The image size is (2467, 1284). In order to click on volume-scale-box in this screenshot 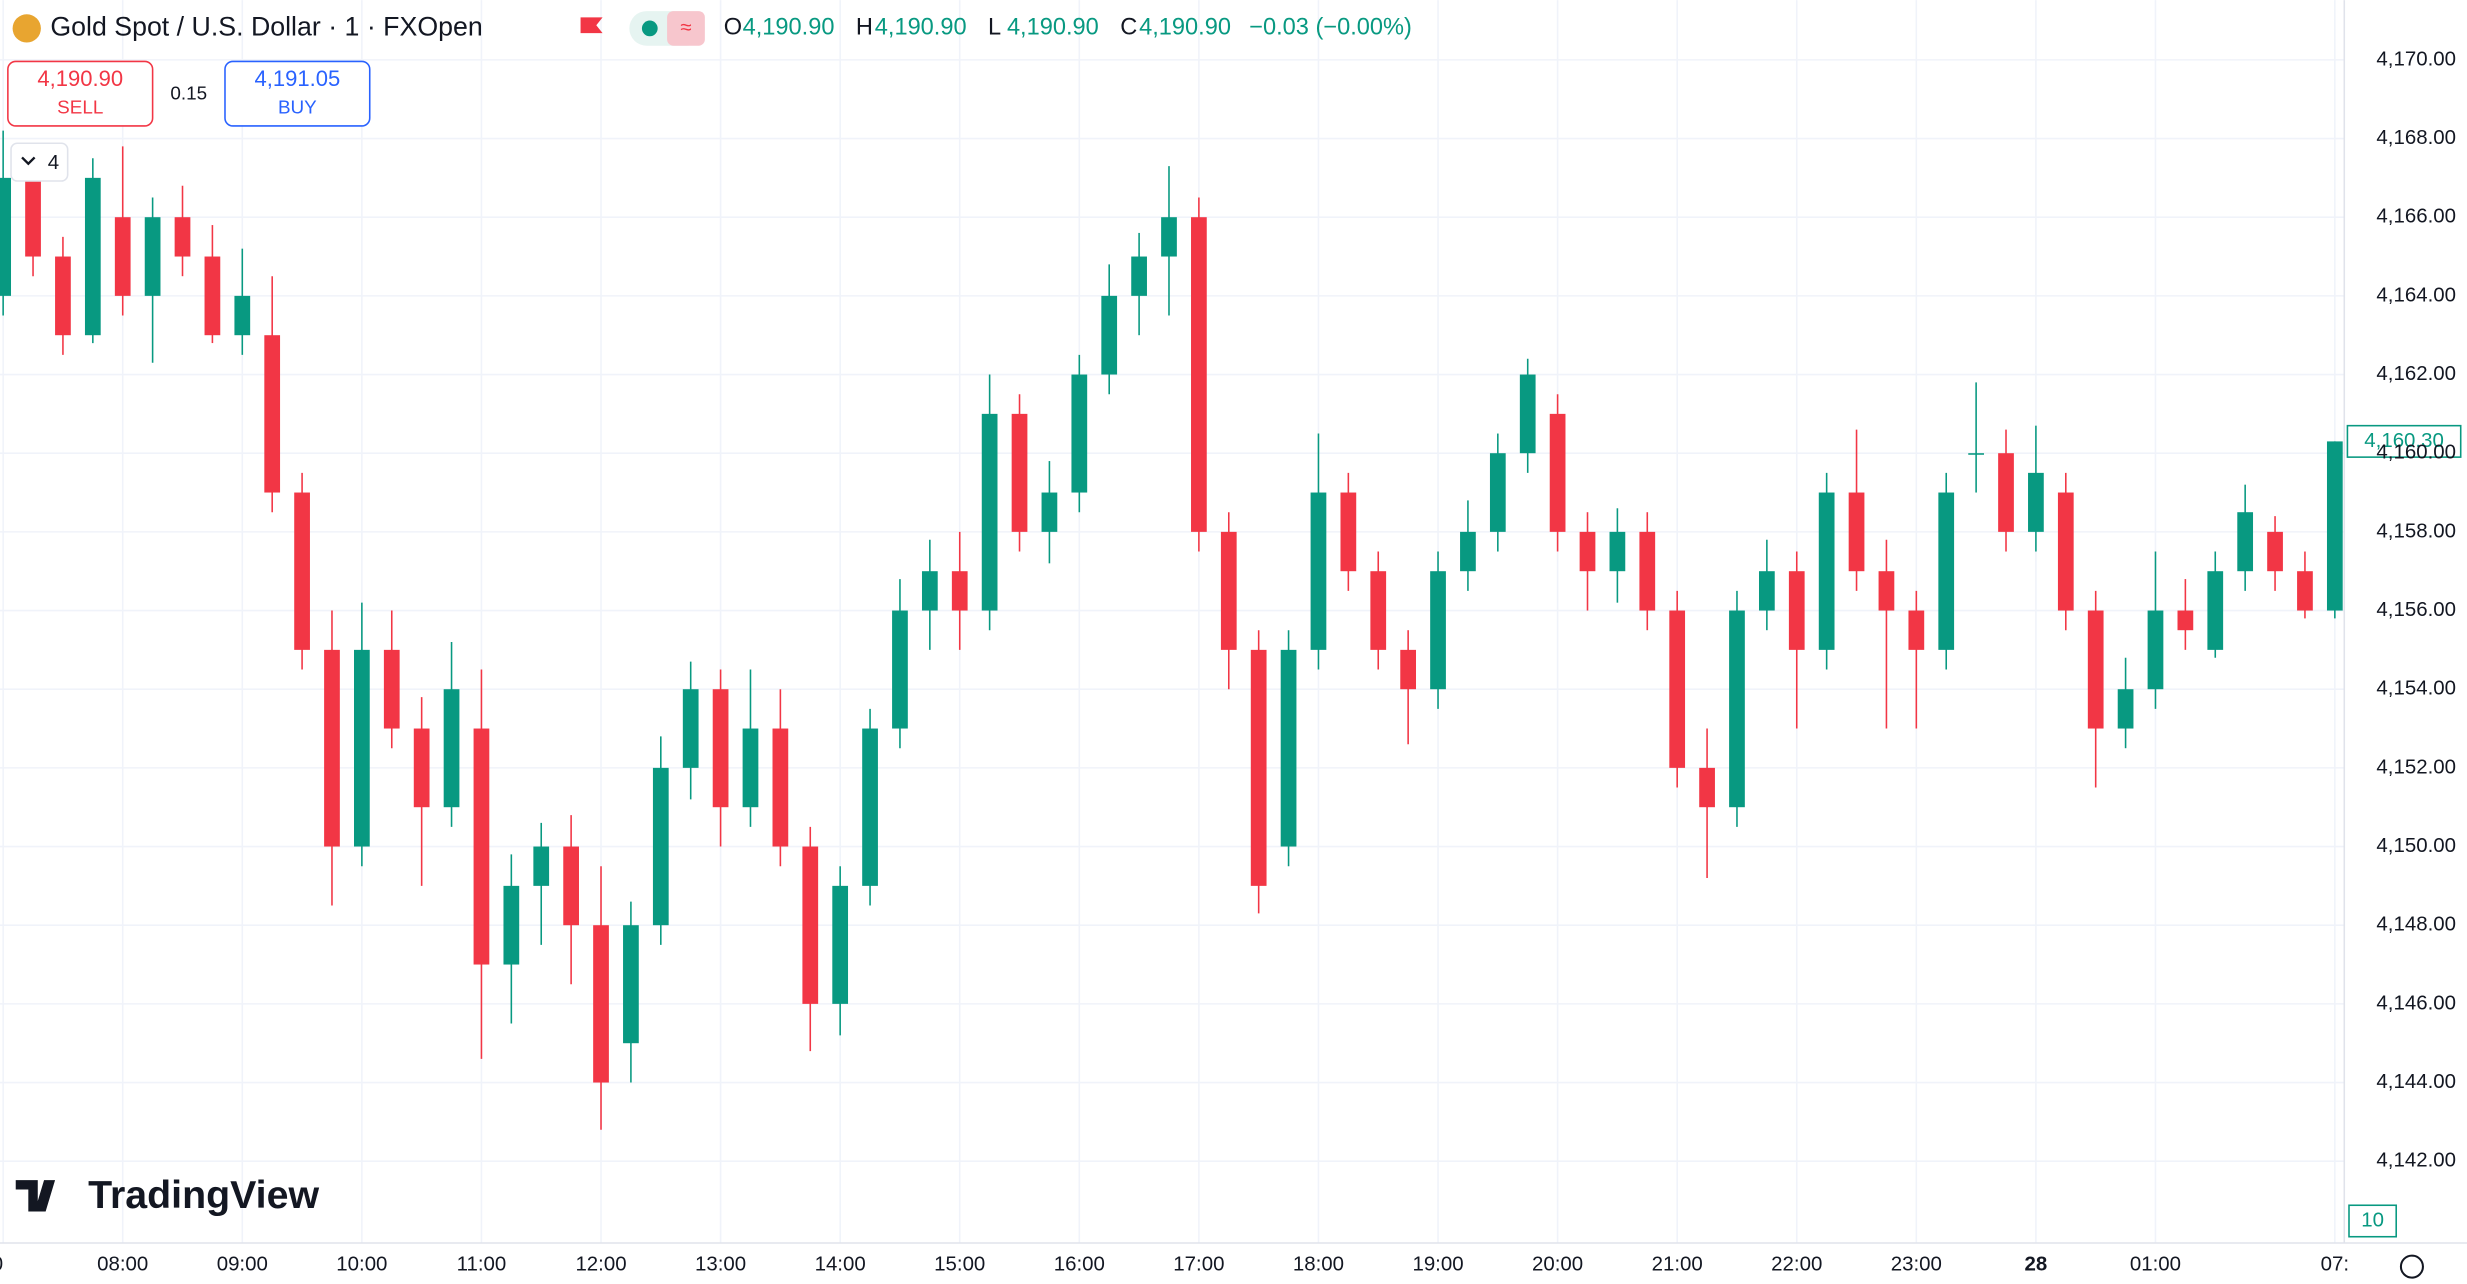, I will do `click(2372, 1221)`.